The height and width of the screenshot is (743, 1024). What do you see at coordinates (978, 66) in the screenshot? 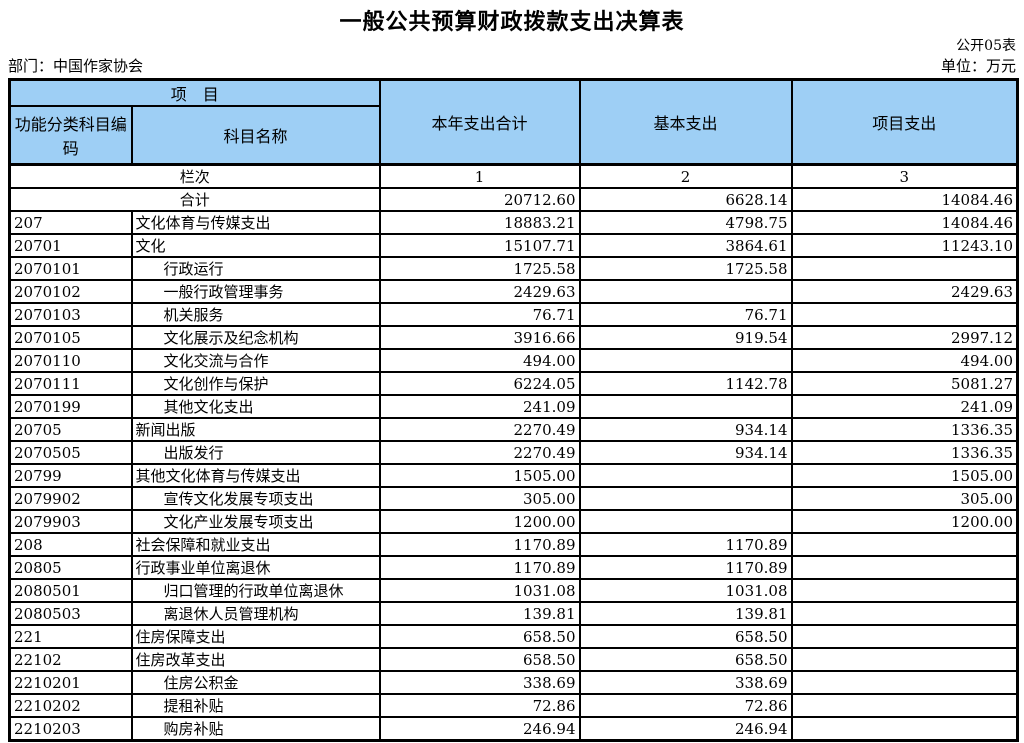
I see `unit-label: 单位：万元` at bounding box center [978, 66].